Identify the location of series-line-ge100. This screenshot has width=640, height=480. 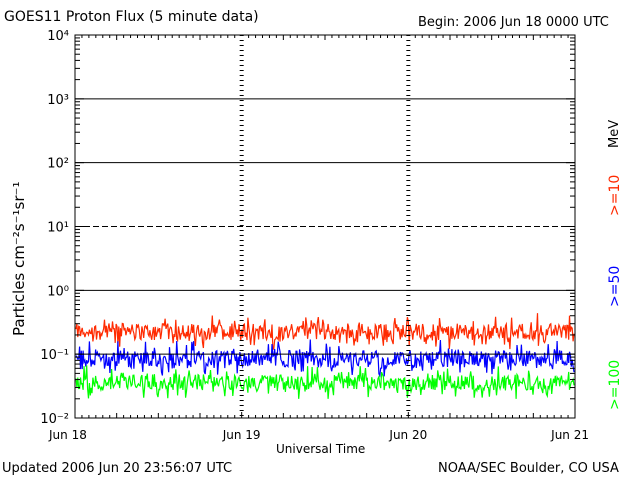
(325, 382).